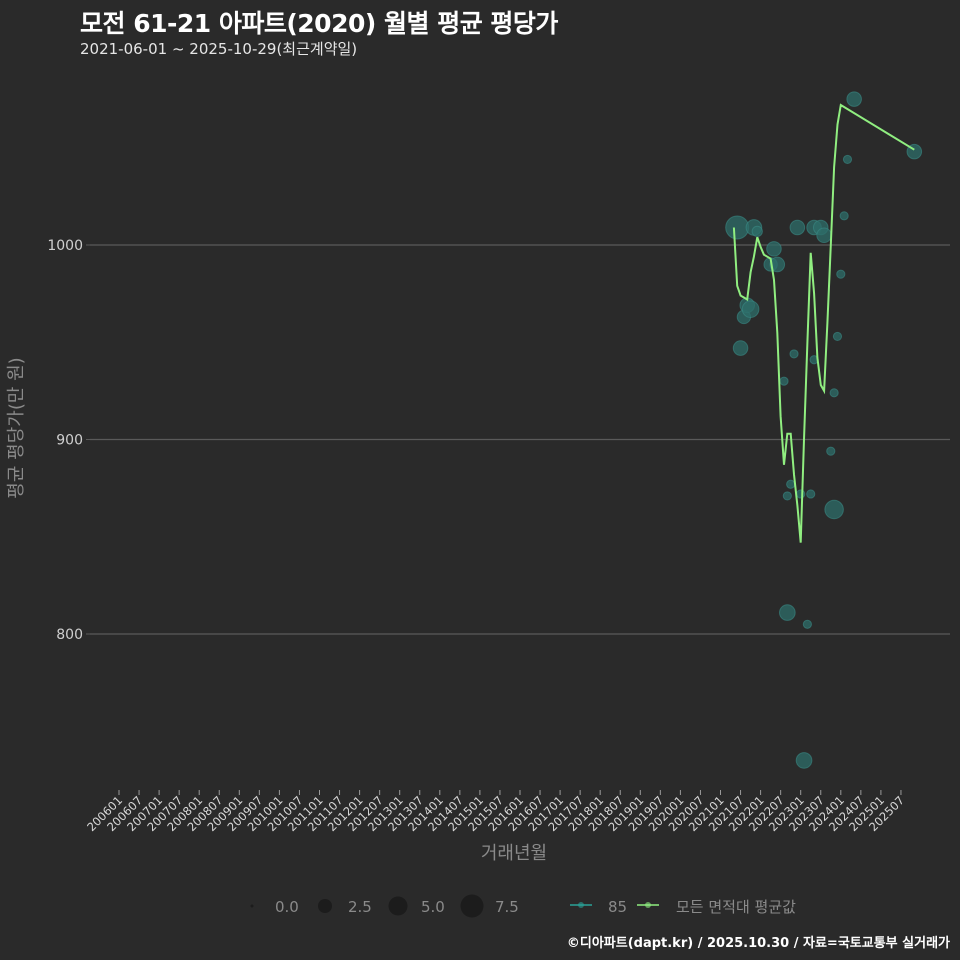  I want to click on y-tick-label: 800, so click(69, 635).